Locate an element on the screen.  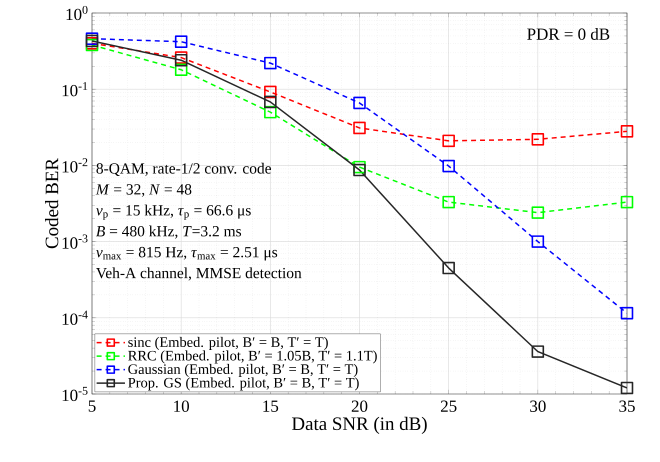
x-tick-label: 35 is located at coordinates (627, 406).